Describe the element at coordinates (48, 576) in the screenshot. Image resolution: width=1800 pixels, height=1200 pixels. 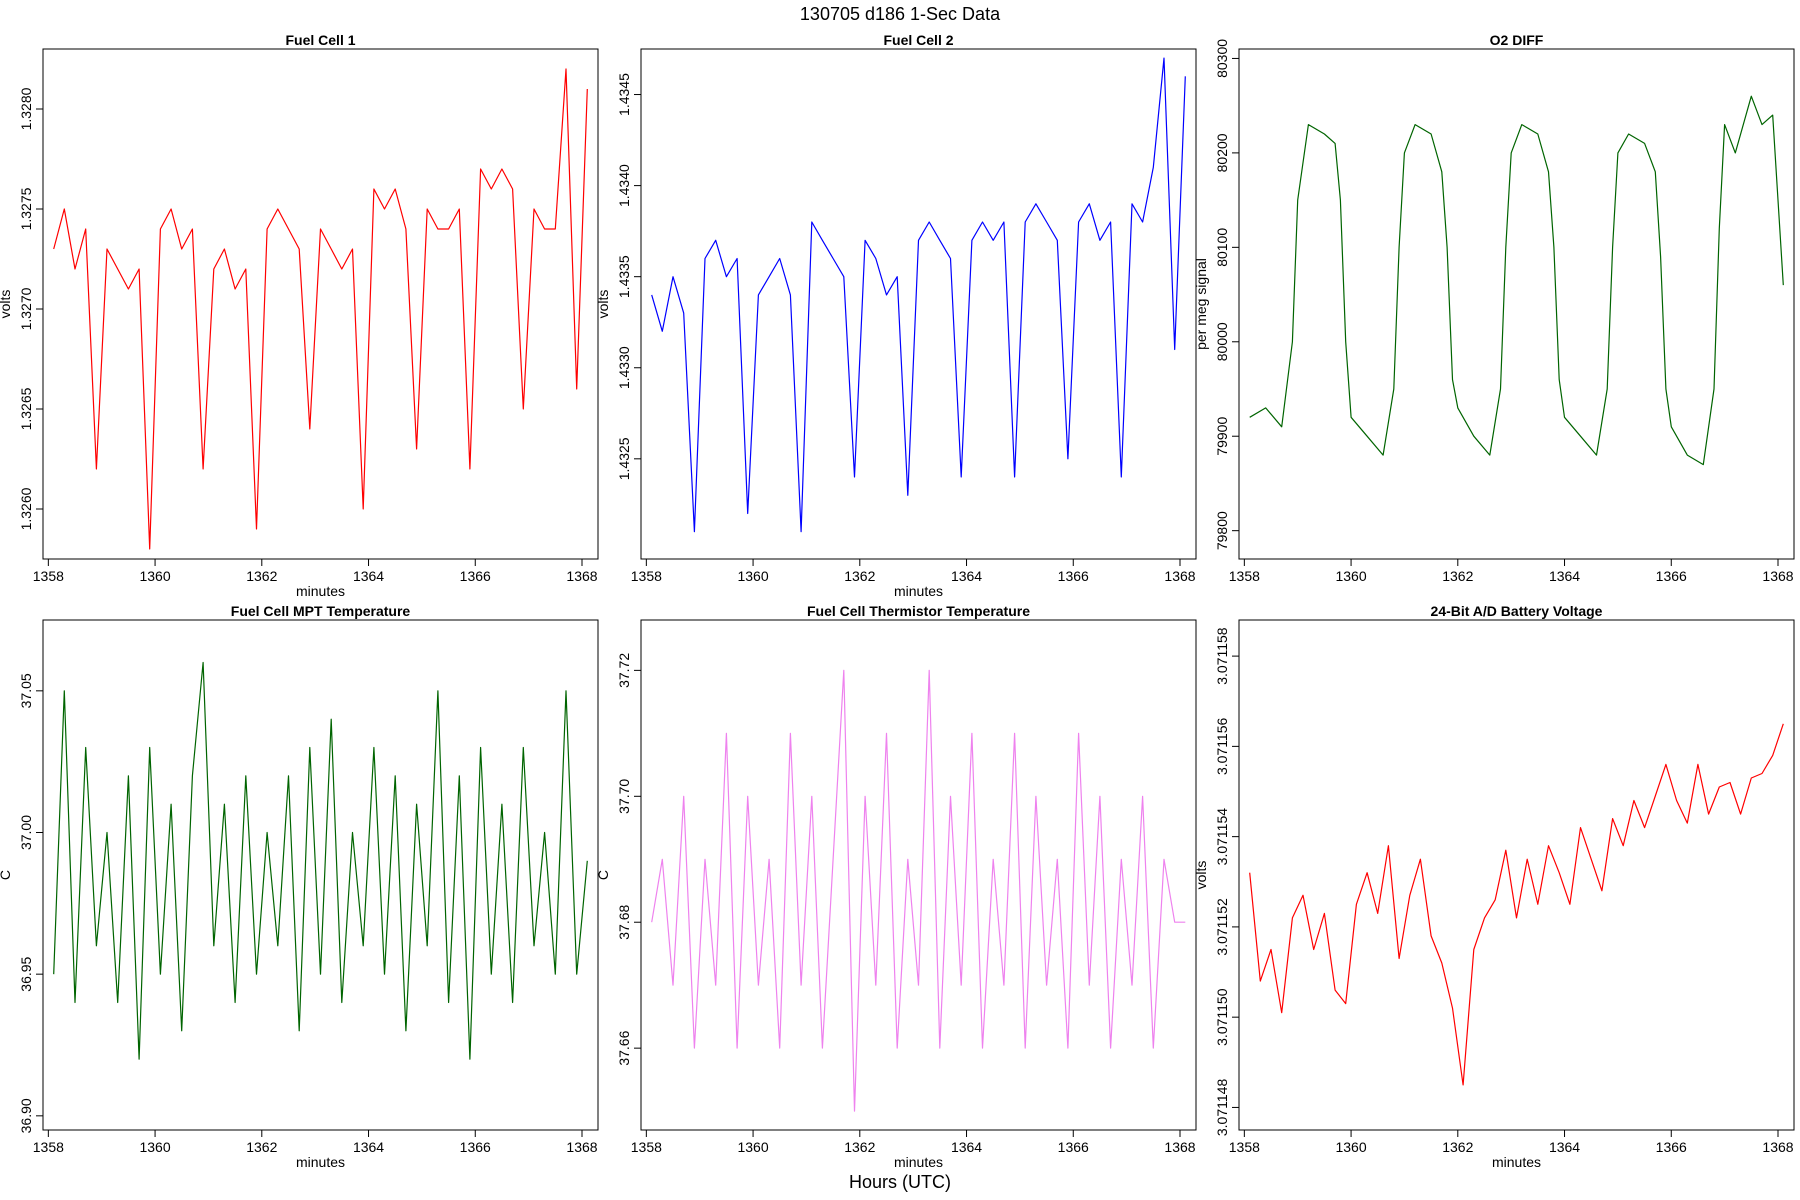
I see `chart-fuel-cell-1-x-tick-label: 1358` at that location.